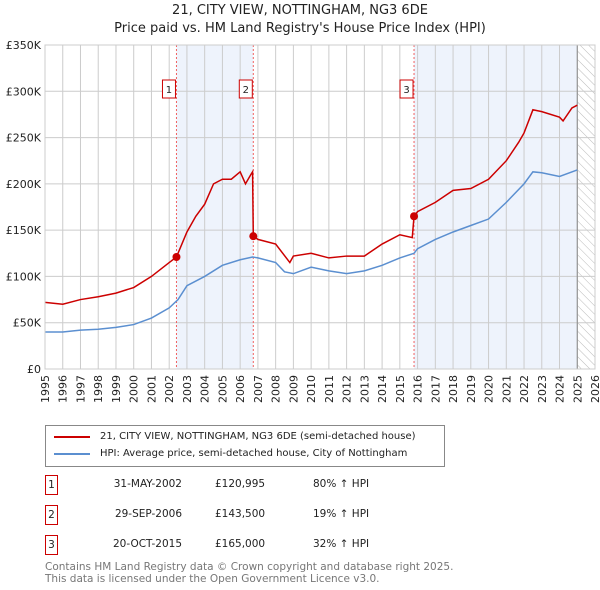 The height and width of the screenshot is (590, 600). I want to click on x-tick-label: 2012, so click(347, 389).